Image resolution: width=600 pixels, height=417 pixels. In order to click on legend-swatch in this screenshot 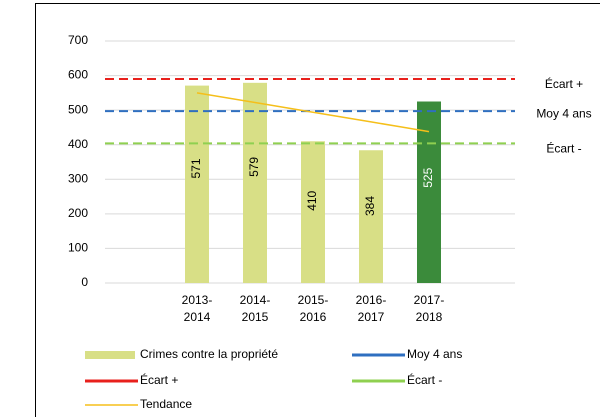, I will do `click(110, 355)`.